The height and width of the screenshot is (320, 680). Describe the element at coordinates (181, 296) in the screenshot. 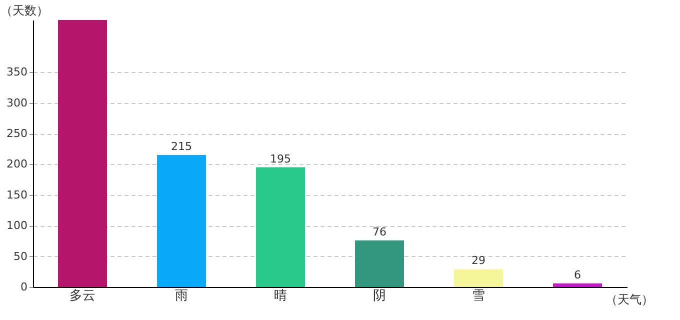

I see `x-tick-label: 雨` at that location.